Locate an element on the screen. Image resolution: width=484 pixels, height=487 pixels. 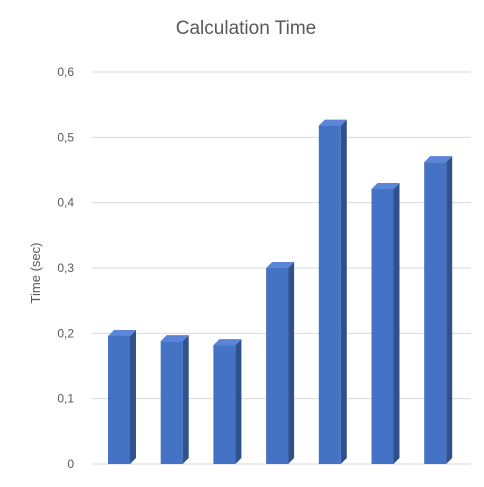
y-tick-label: 0,3 is located at coordinates (65, 268).